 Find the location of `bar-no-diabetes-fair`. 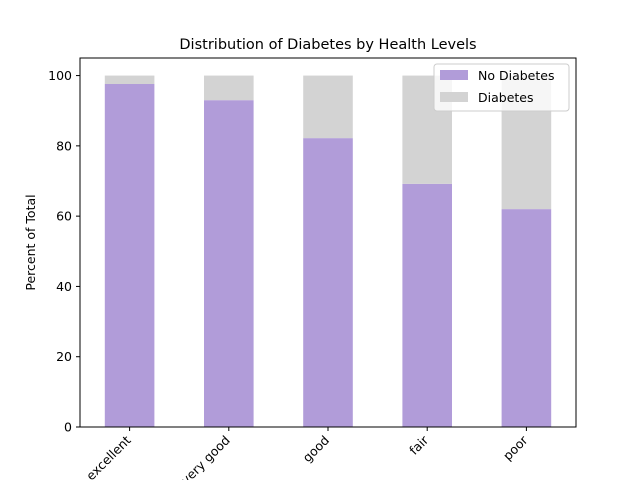

bar-no-diabetes-fair is located at coordinates (427, 305).